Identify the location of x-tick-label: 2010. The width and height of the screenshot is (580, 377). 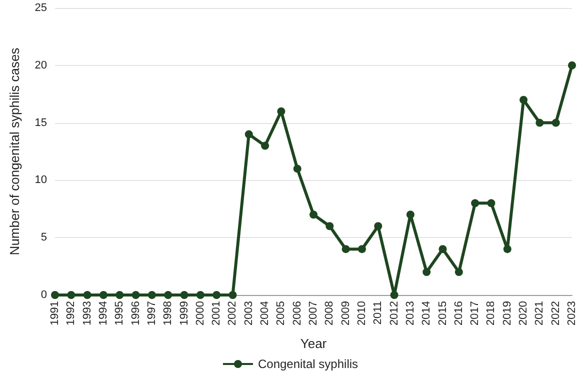
(362, 313).